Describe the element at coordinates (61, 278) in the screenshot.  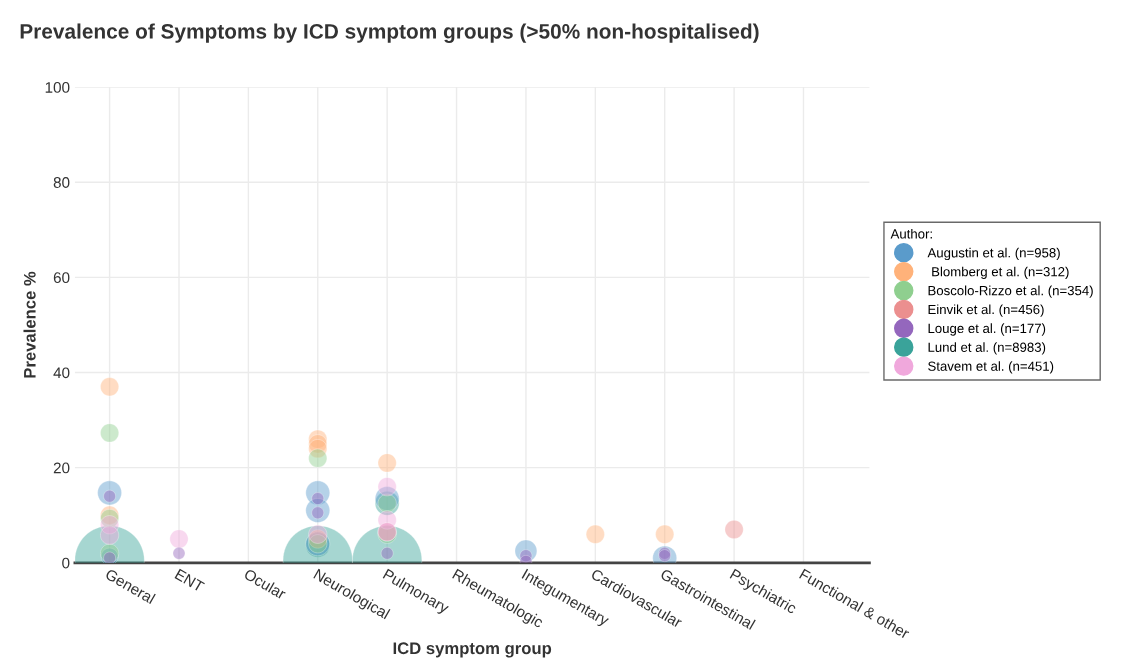
I see `y-tick-label: 60` at that location.